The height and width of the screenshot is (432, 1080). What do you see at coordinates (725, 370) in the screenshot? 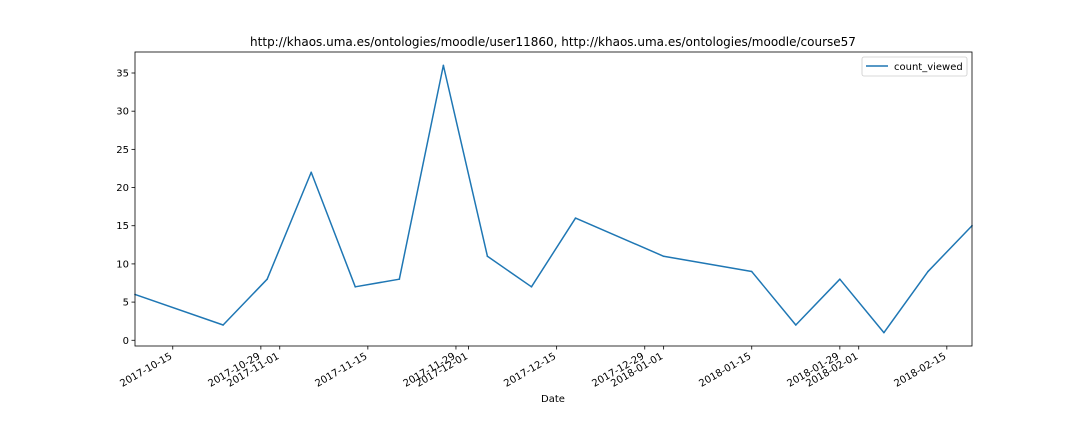
I see `x-tick-label: 2018-01-15` at bounding box center [725, 370].